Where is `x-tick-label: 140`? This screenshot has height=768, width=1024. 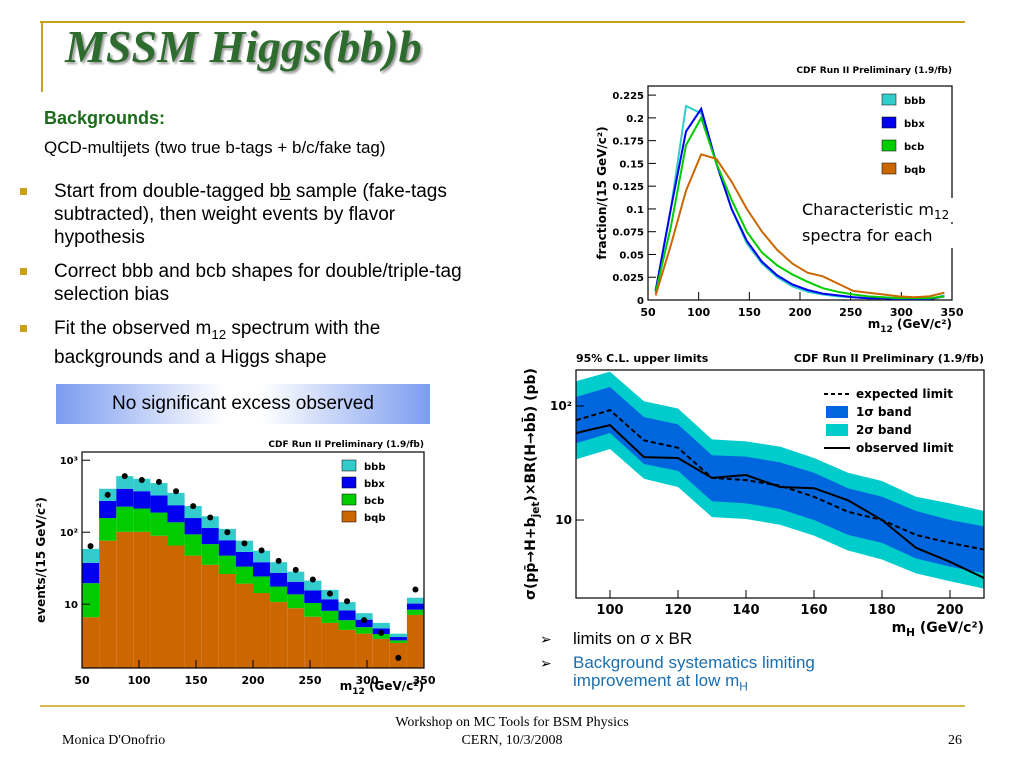
x-tick-label: 140 is located at coordinates (745, 610).